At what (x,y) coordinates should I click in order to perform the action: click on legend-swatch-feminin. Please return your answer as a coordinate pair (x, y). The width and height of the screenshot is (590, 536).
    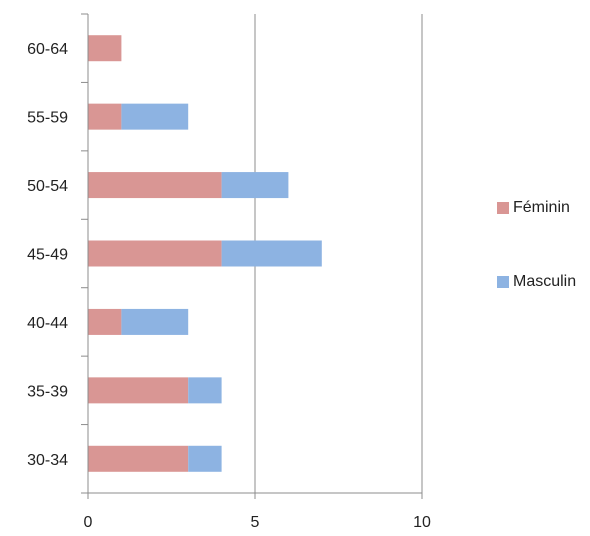
    Looking at the image, I should click on (503, 208).